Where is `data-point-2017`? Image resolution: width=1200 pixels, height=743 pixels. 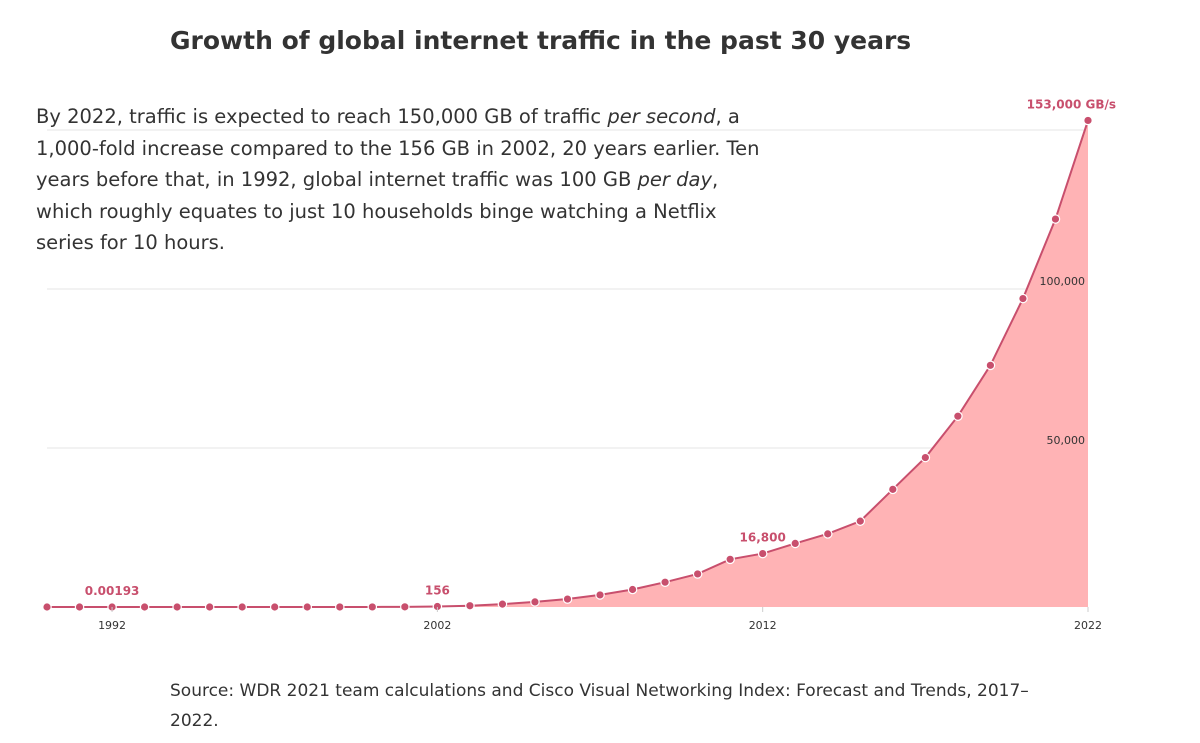
data-point-2017 is located at coordinates (925, 457).